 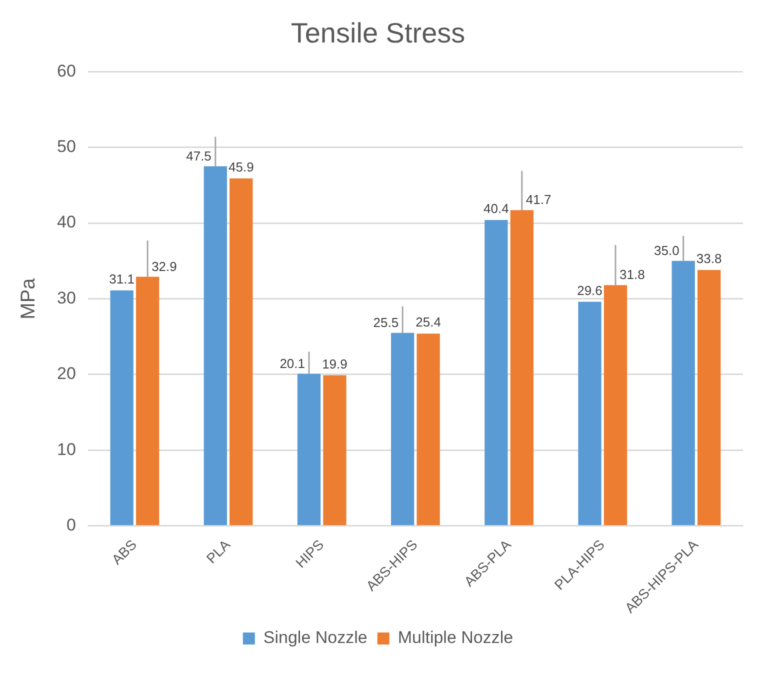 I want to click on data-label: 29.6, so click(x=589, y=290).